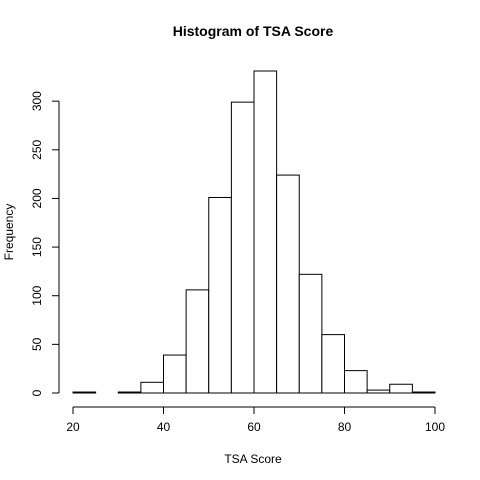 This screenshot has width=480, height=480. Describe the element at coordinates (164, 427) in the screenshot. I see `x-tick-label: 40` at that location.